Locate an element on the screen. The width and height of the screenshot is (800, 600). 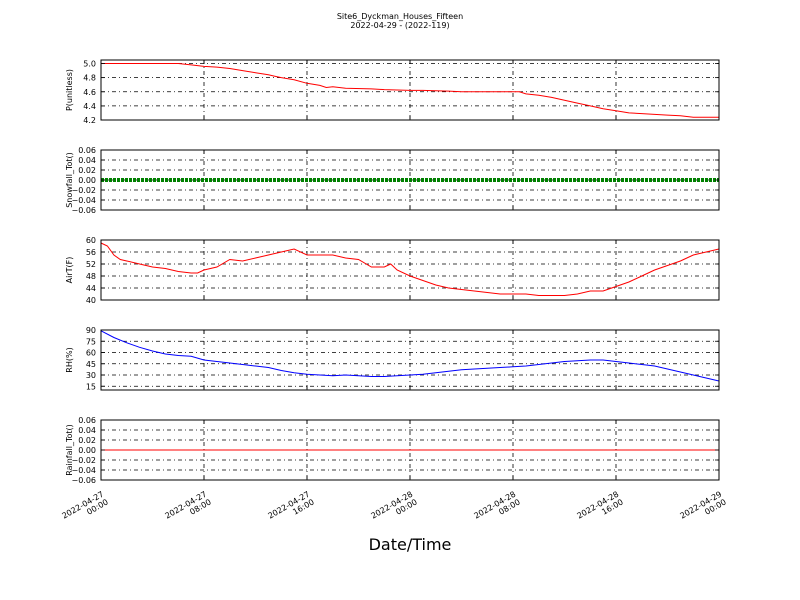
y-tick-label: 48 is located at coordinates (91, 276).